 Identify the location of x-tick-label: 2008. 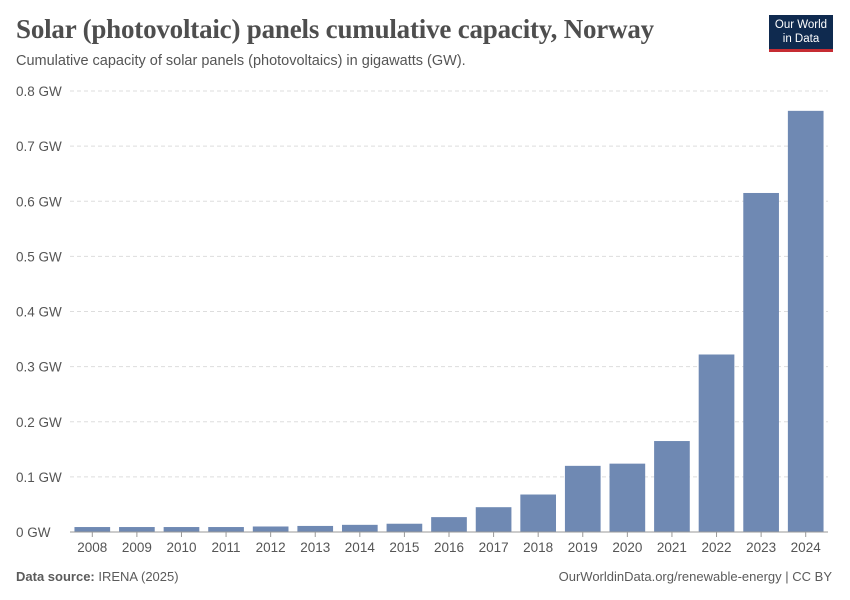
(92, 547).